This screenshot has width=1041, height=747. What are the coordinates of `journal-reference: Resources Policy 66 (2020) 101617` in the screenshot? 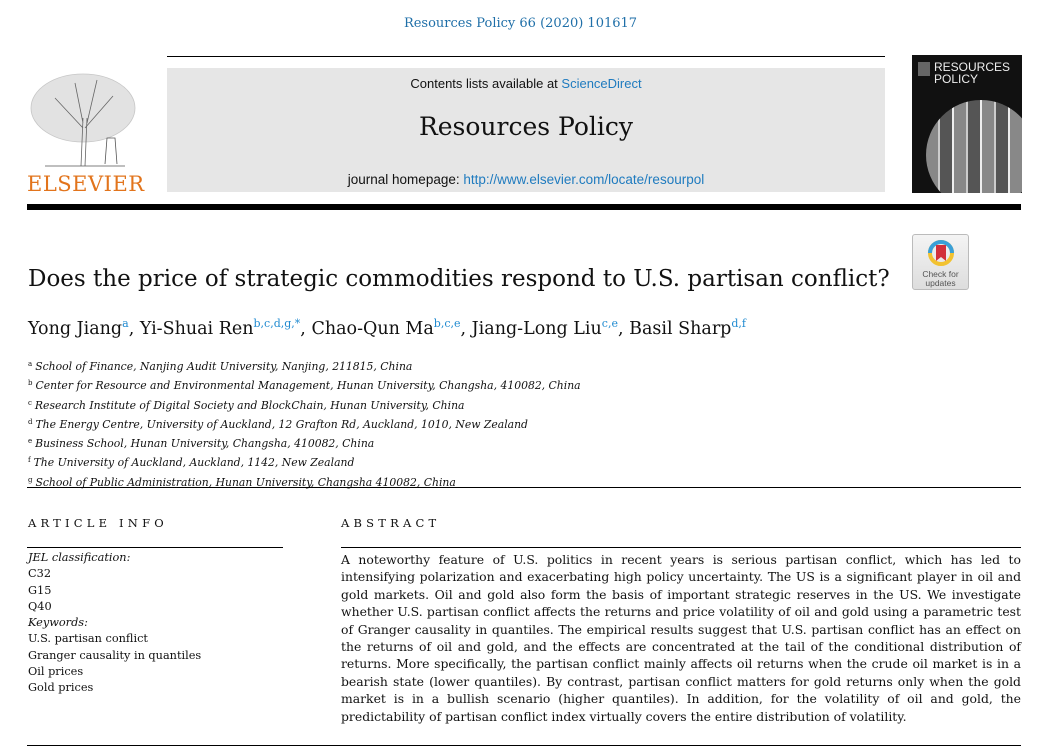 It's located at (520, 23).